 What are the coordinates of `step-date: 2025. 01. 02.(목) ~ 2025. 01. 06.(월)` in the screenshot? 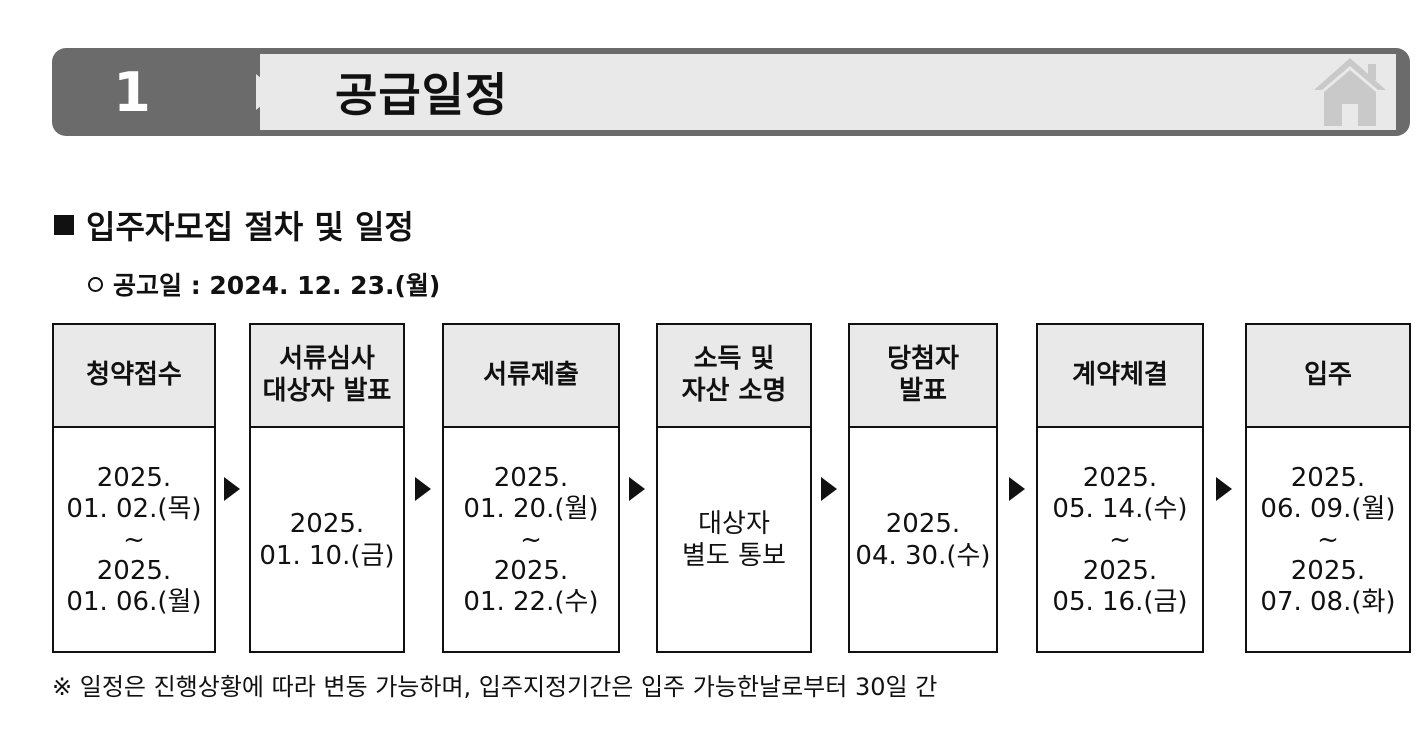 It's located at (134, 540).